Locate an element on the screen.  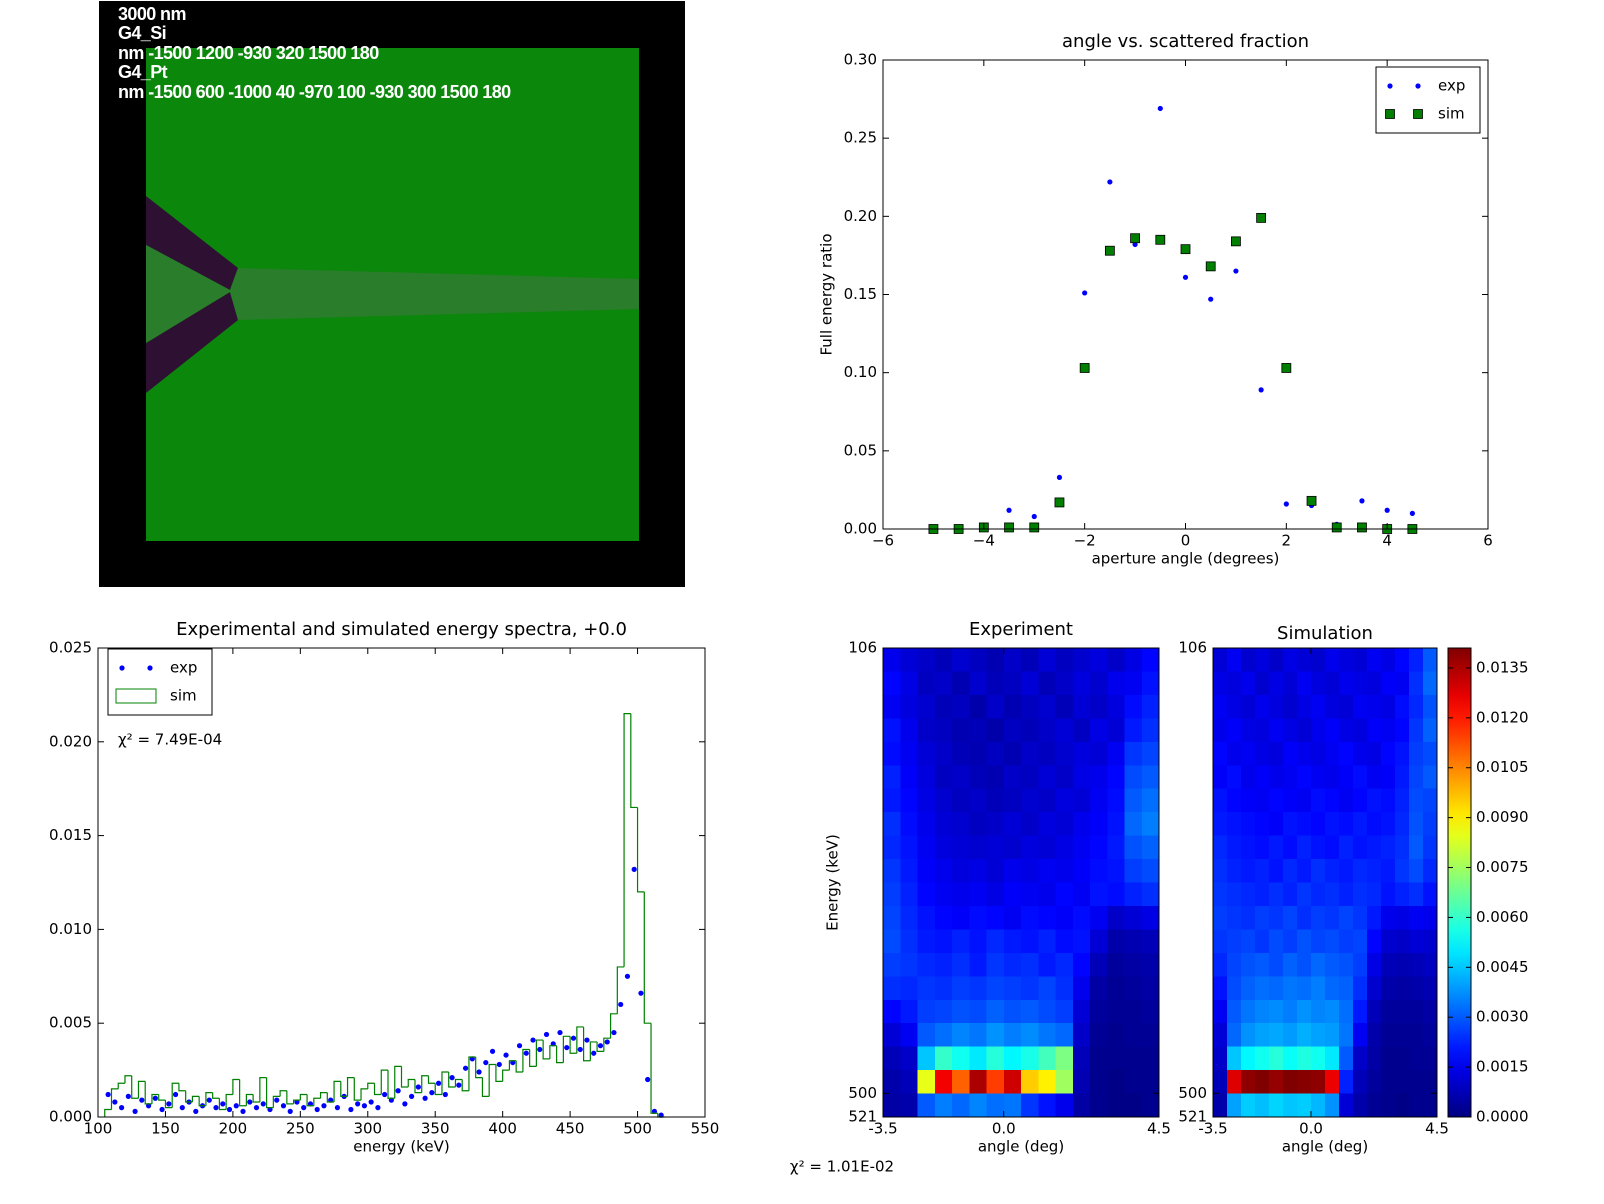
platinum-region is located at coordinates (192, 342).